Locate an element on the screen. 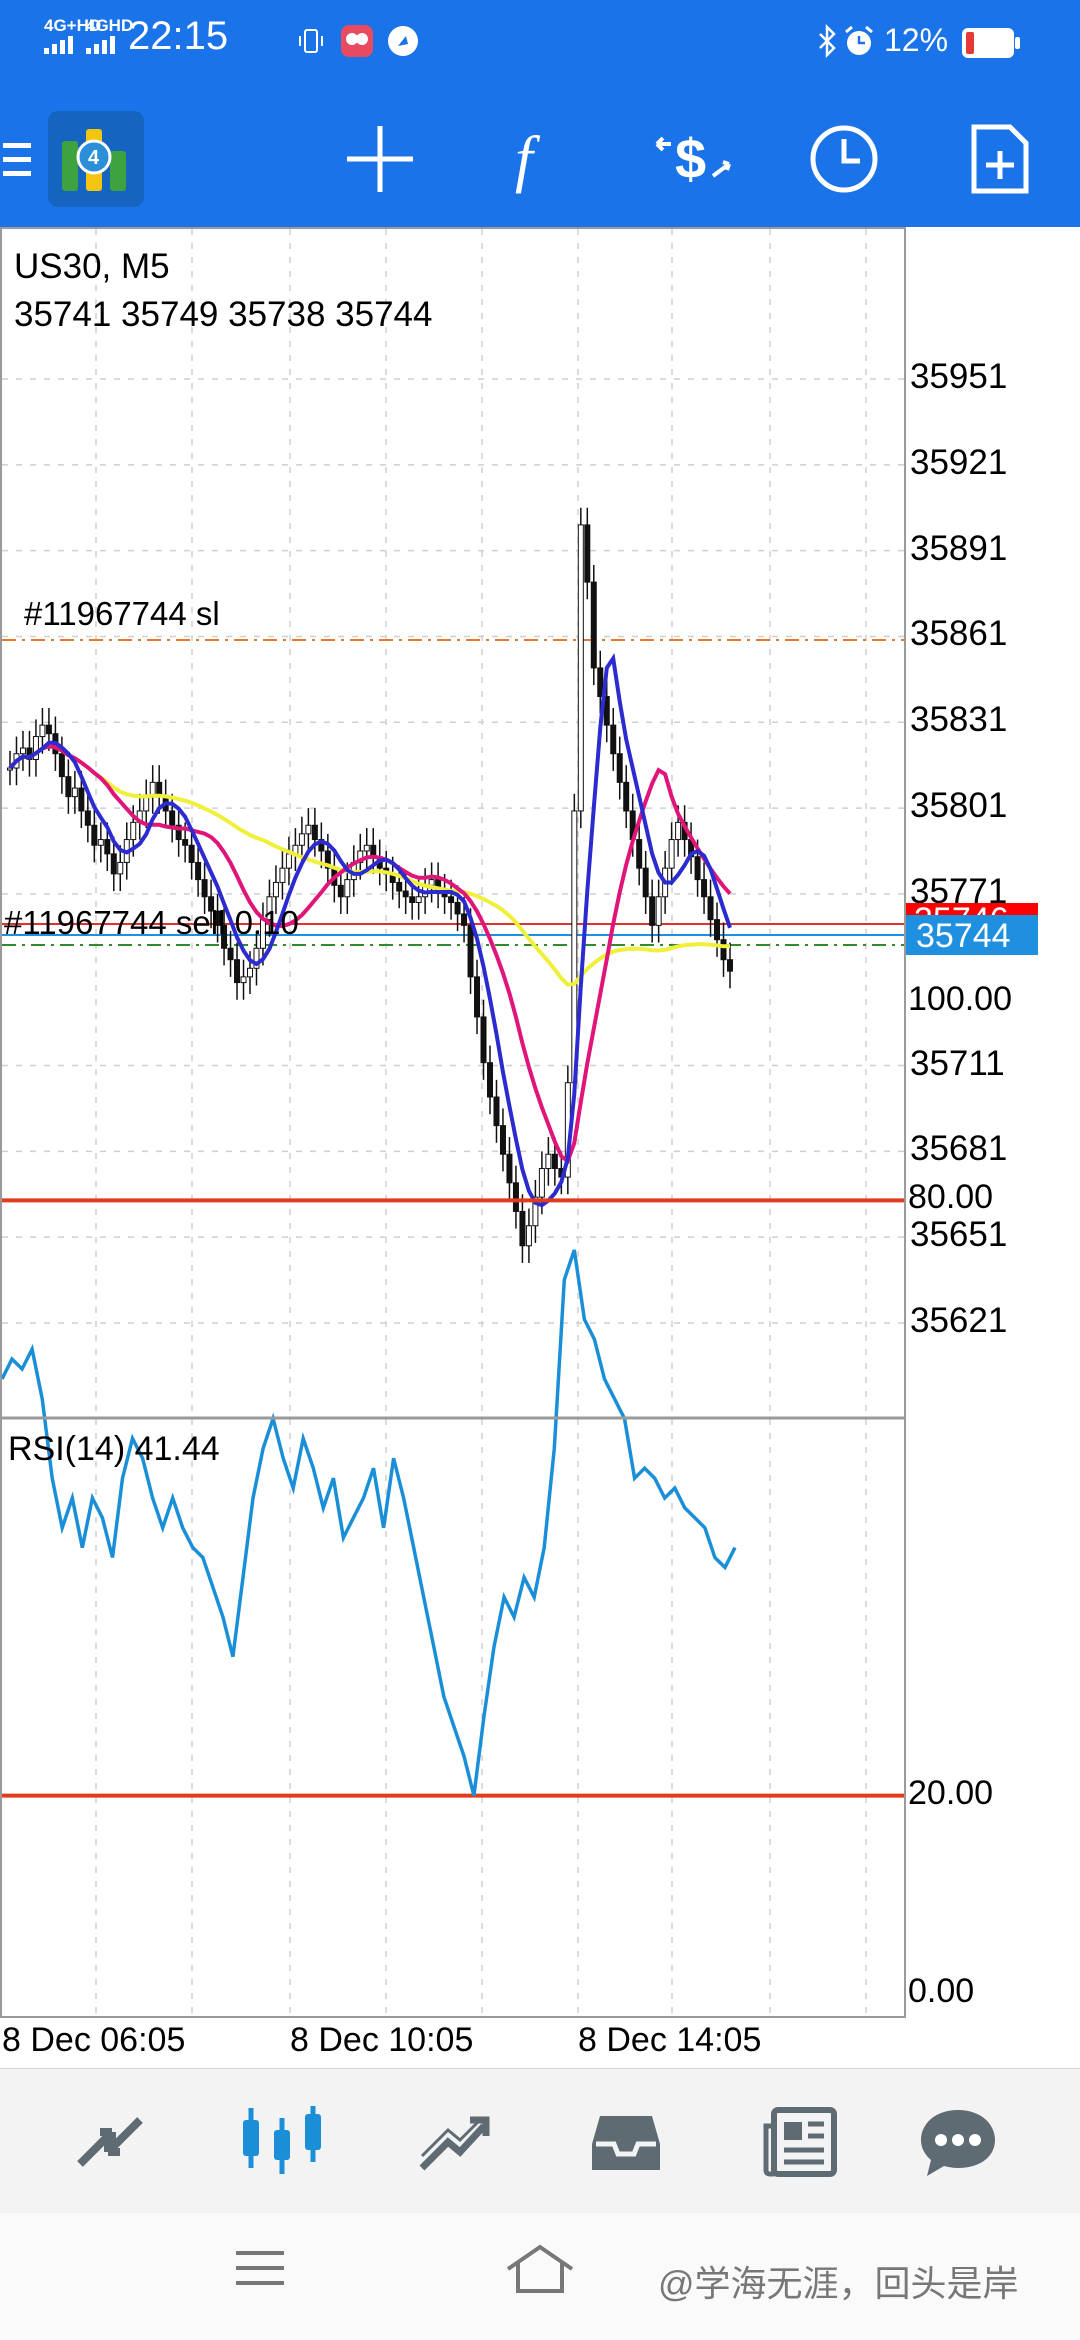  price-tick-label: 35861 is located at coordinates (959, 634).